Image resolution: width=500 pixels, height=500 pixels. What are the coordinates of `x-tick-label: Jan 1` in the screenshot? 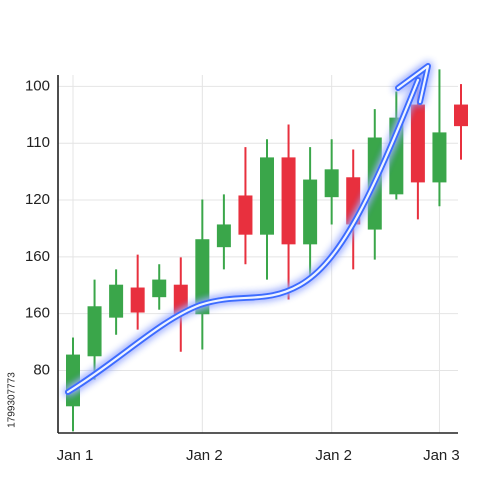 It's located at (75, 455).